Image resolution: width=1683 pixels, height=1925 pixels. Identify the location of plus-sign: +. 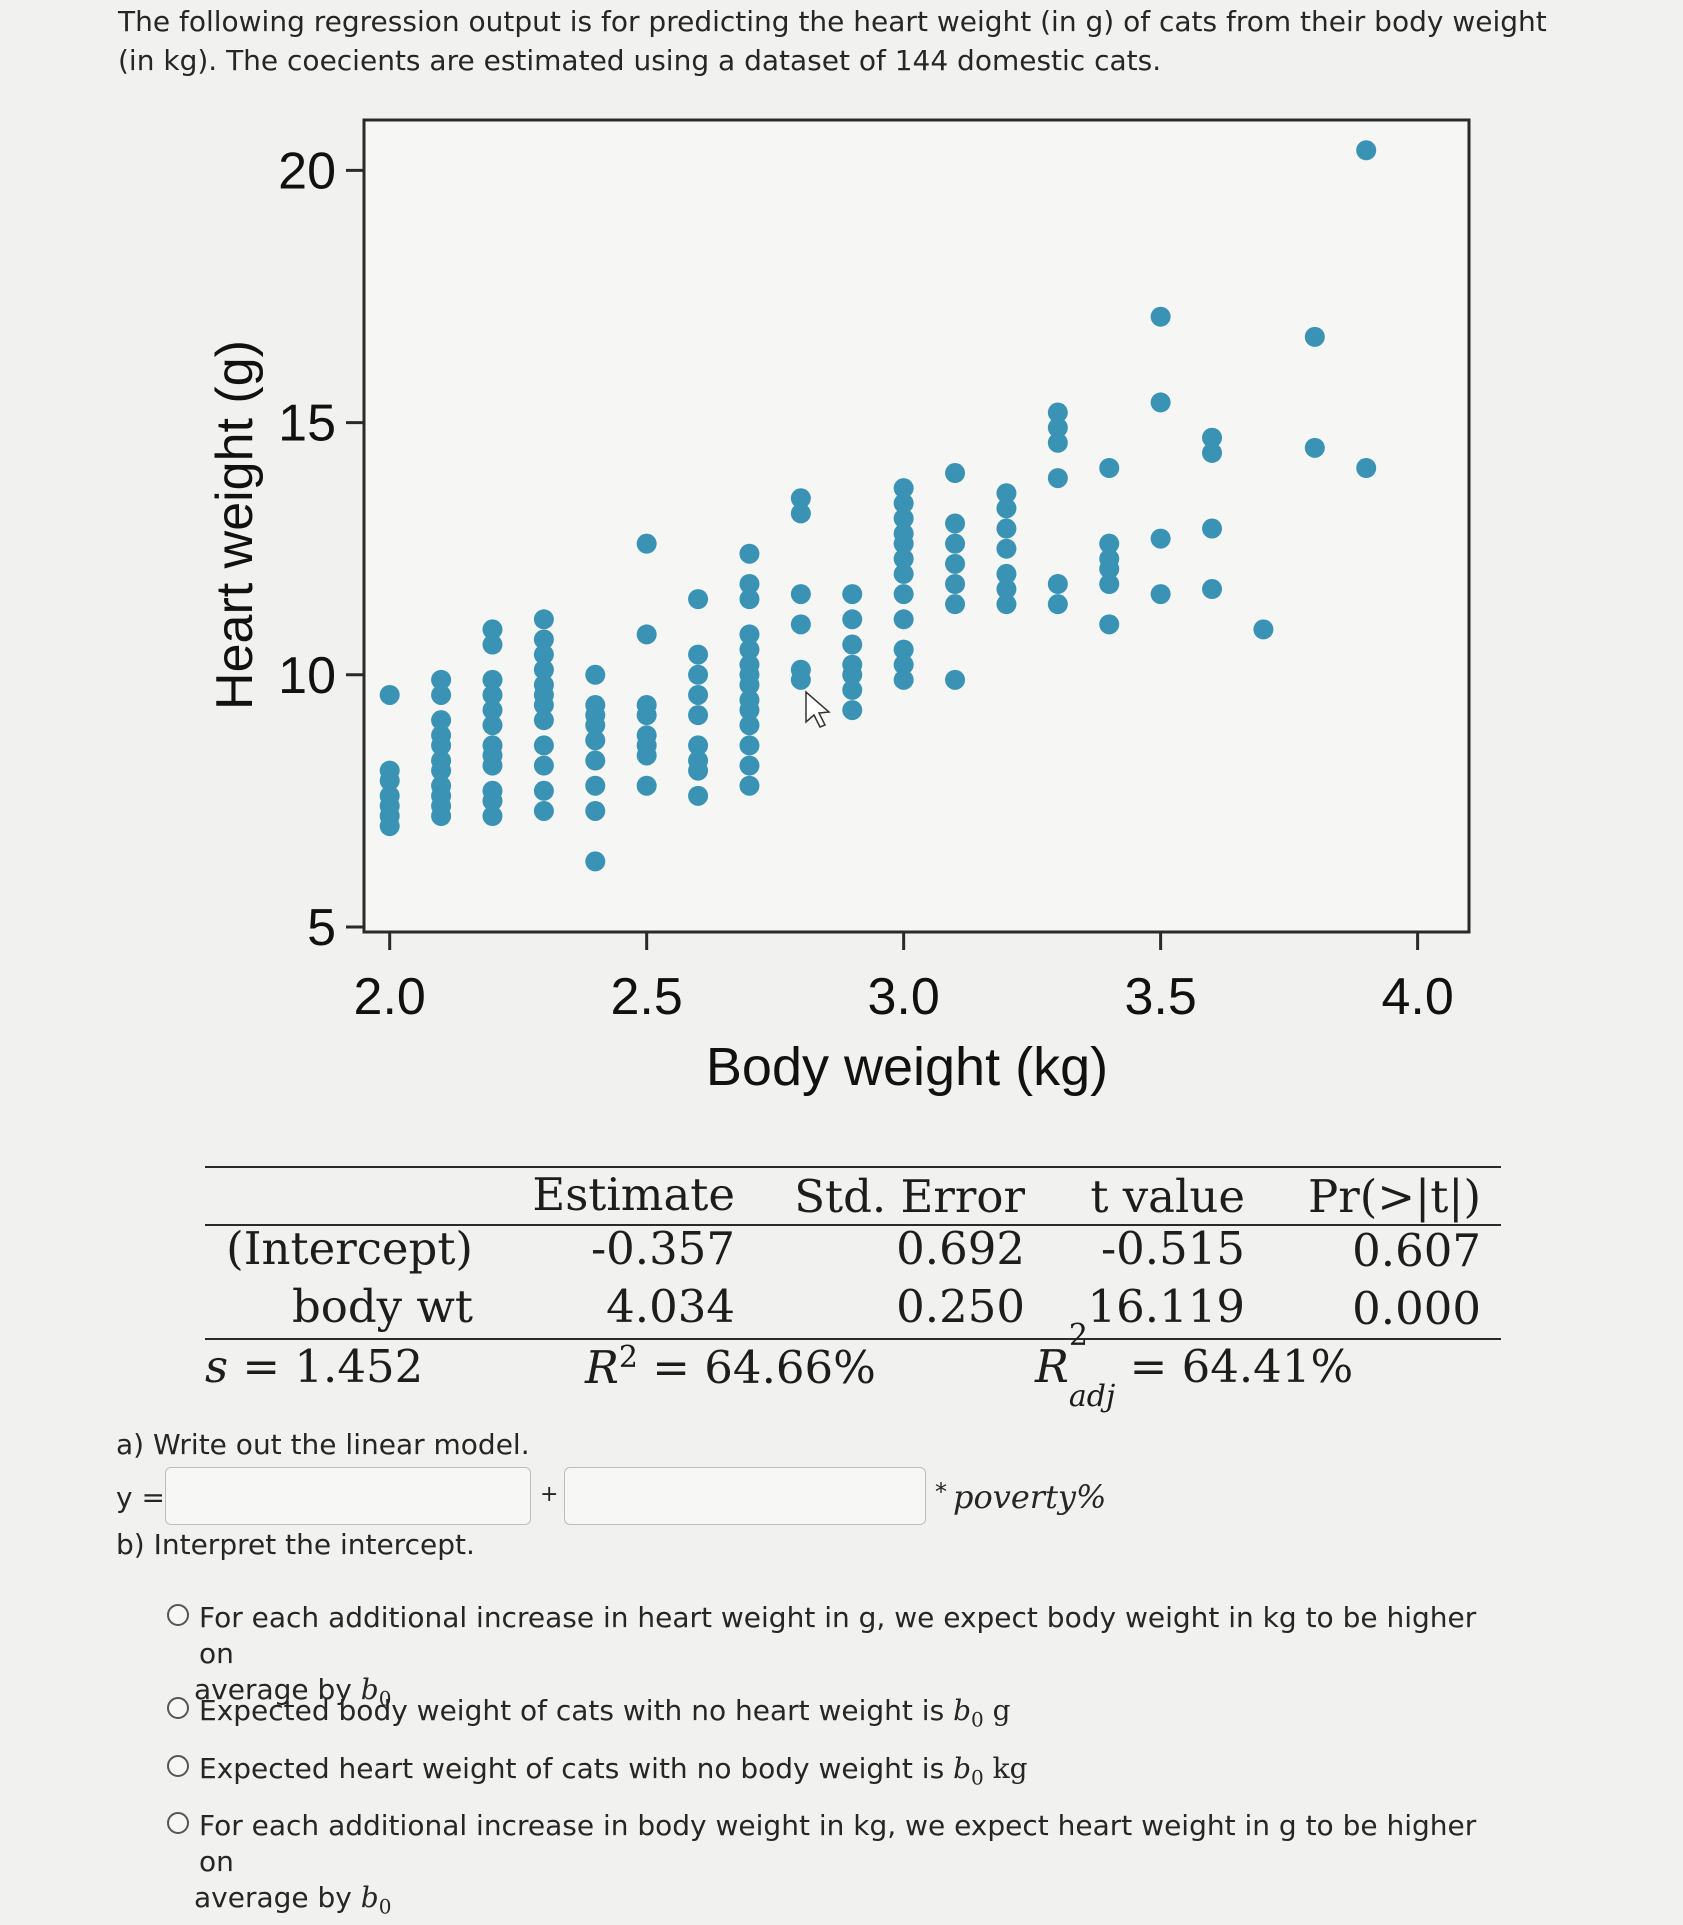
(549, 1494).